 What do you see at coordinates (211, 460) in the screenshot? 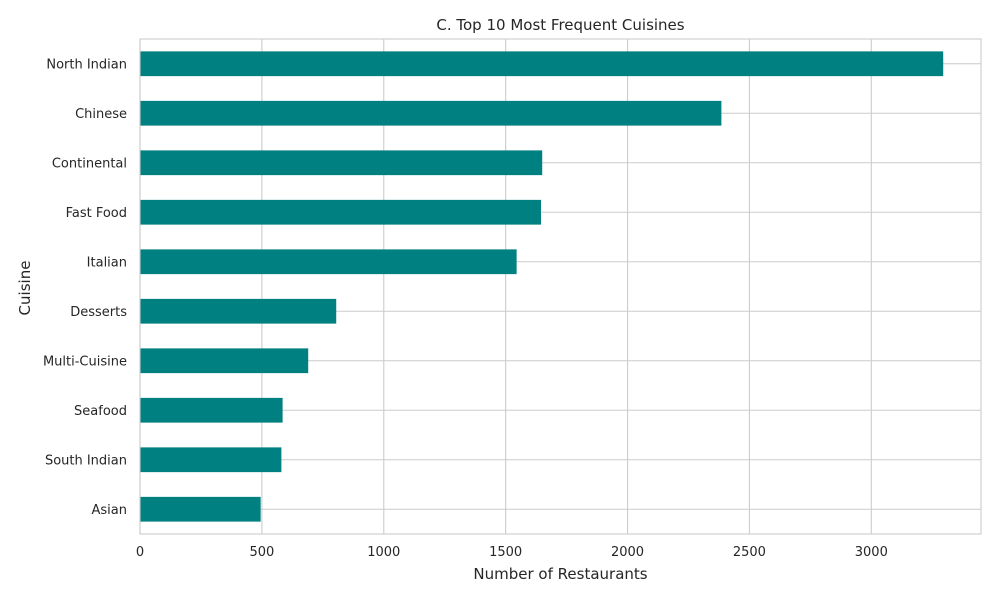
I see `bar-south-indian` at bounding box center [211, 460].